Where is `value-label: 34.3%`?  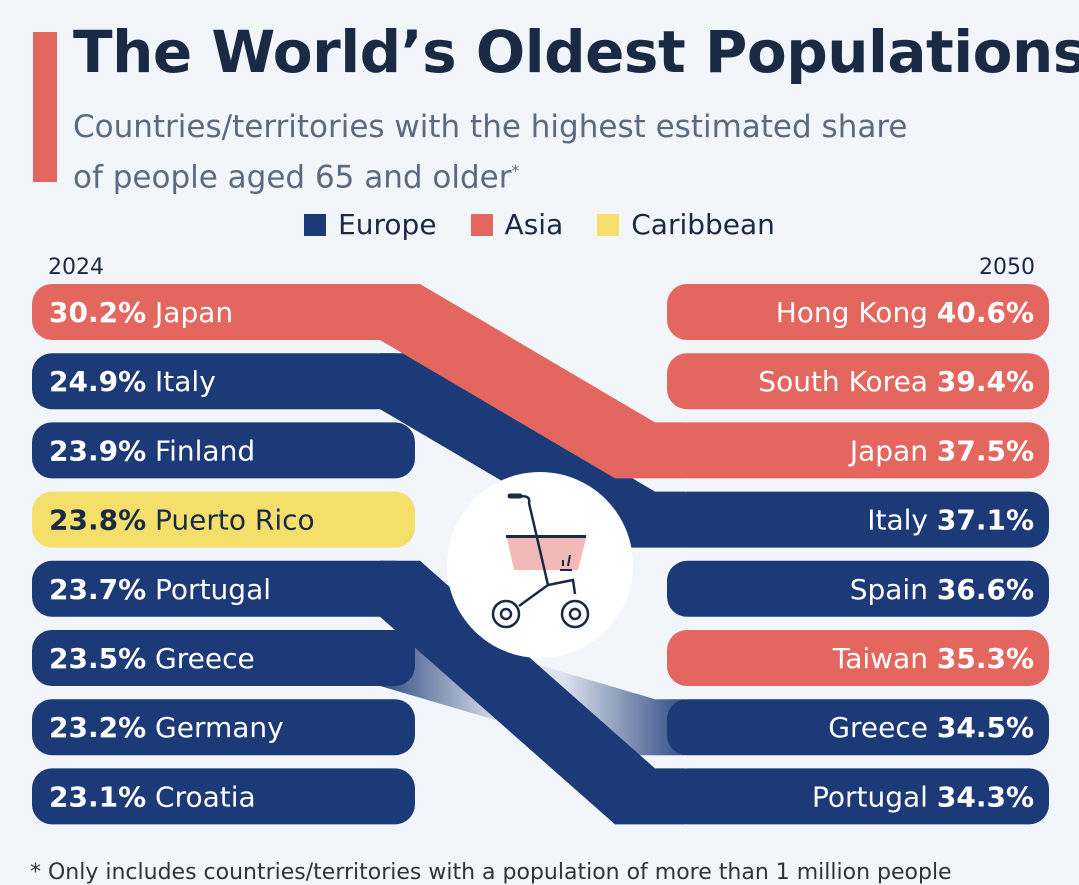 value-label: 34.3% is located at coordinates (985, 796).